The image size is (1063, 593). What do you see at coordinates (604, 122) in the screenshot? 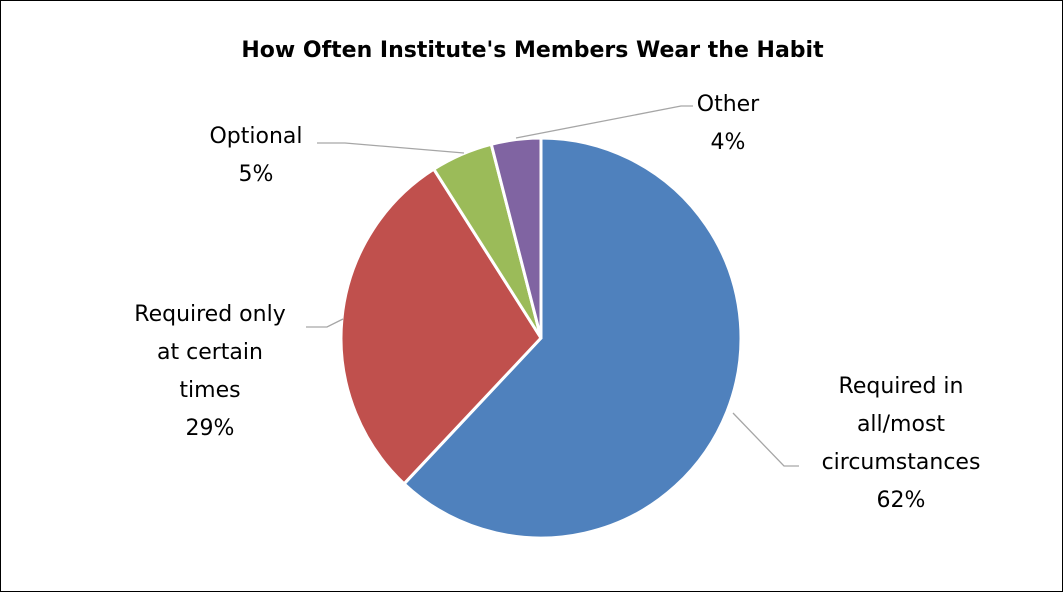
I see `leader-line-other` at bounding box center [604, 122].